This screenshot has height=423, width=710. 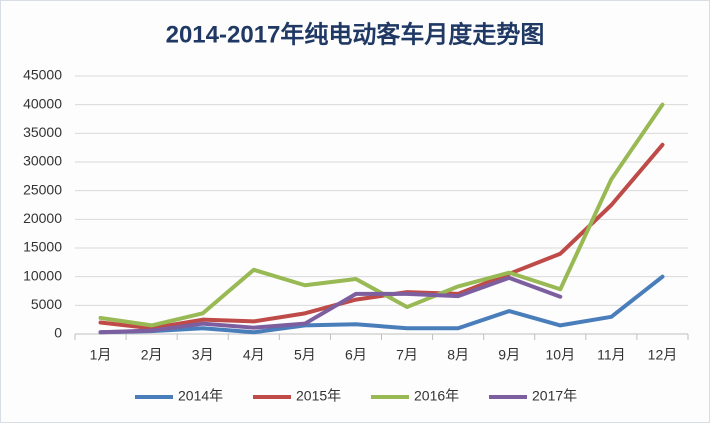 What do you see at coordinates (200, 396) in the screenshot?
I see `legend-label: 2014年` at bounding box center [200, 396].